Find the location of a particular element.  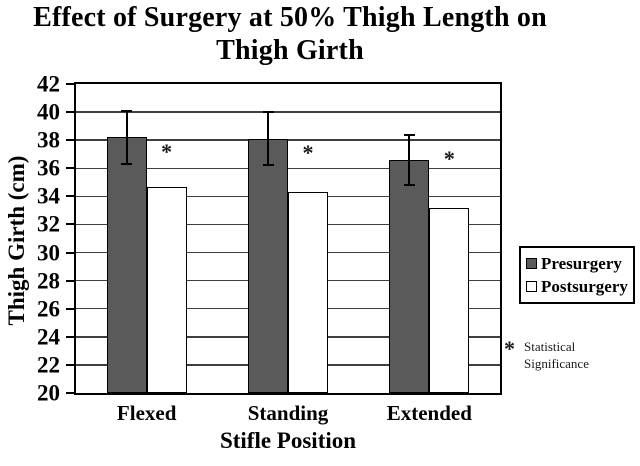

bar-presurgery-flexed is located at coordinates (126, 265).